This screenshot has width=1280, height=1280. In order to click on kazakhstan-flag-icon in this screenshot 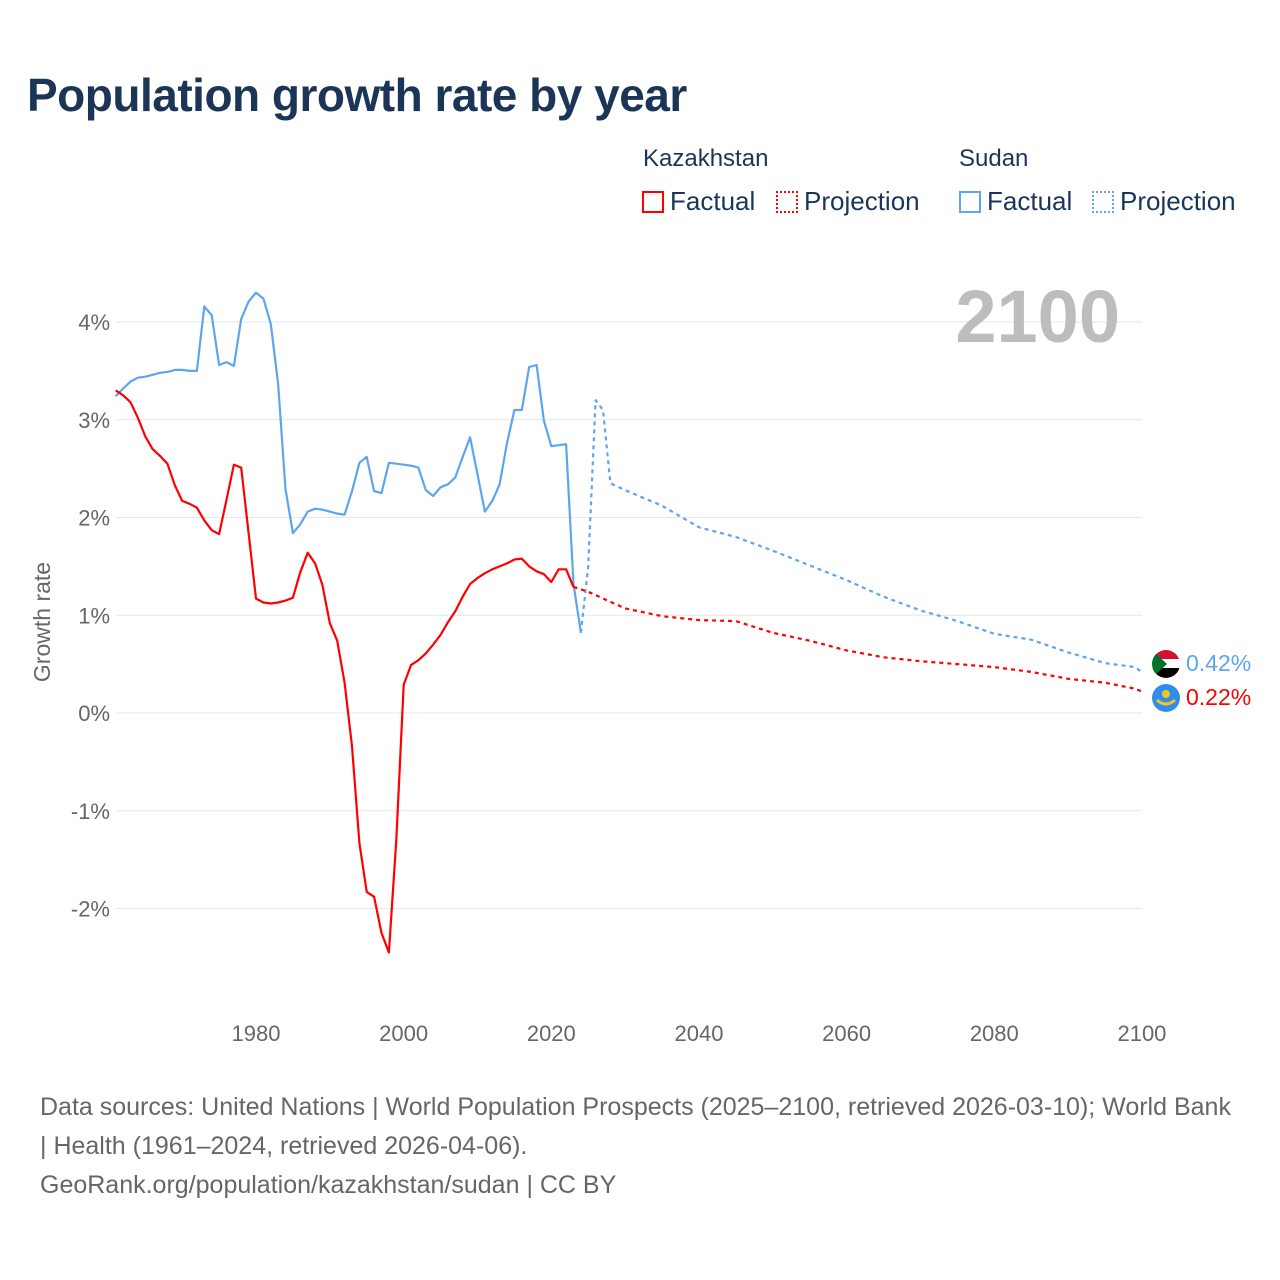, I will do `click(1166, 698)`.